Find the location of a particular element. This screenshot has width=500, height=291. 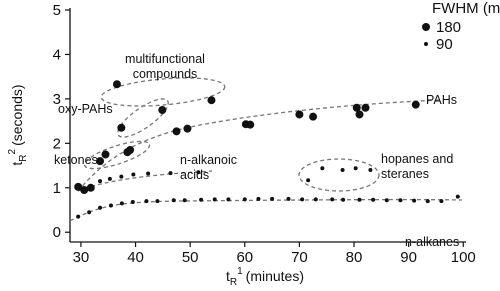

x-tick-label: 100 is located at coordinates (463, 257).